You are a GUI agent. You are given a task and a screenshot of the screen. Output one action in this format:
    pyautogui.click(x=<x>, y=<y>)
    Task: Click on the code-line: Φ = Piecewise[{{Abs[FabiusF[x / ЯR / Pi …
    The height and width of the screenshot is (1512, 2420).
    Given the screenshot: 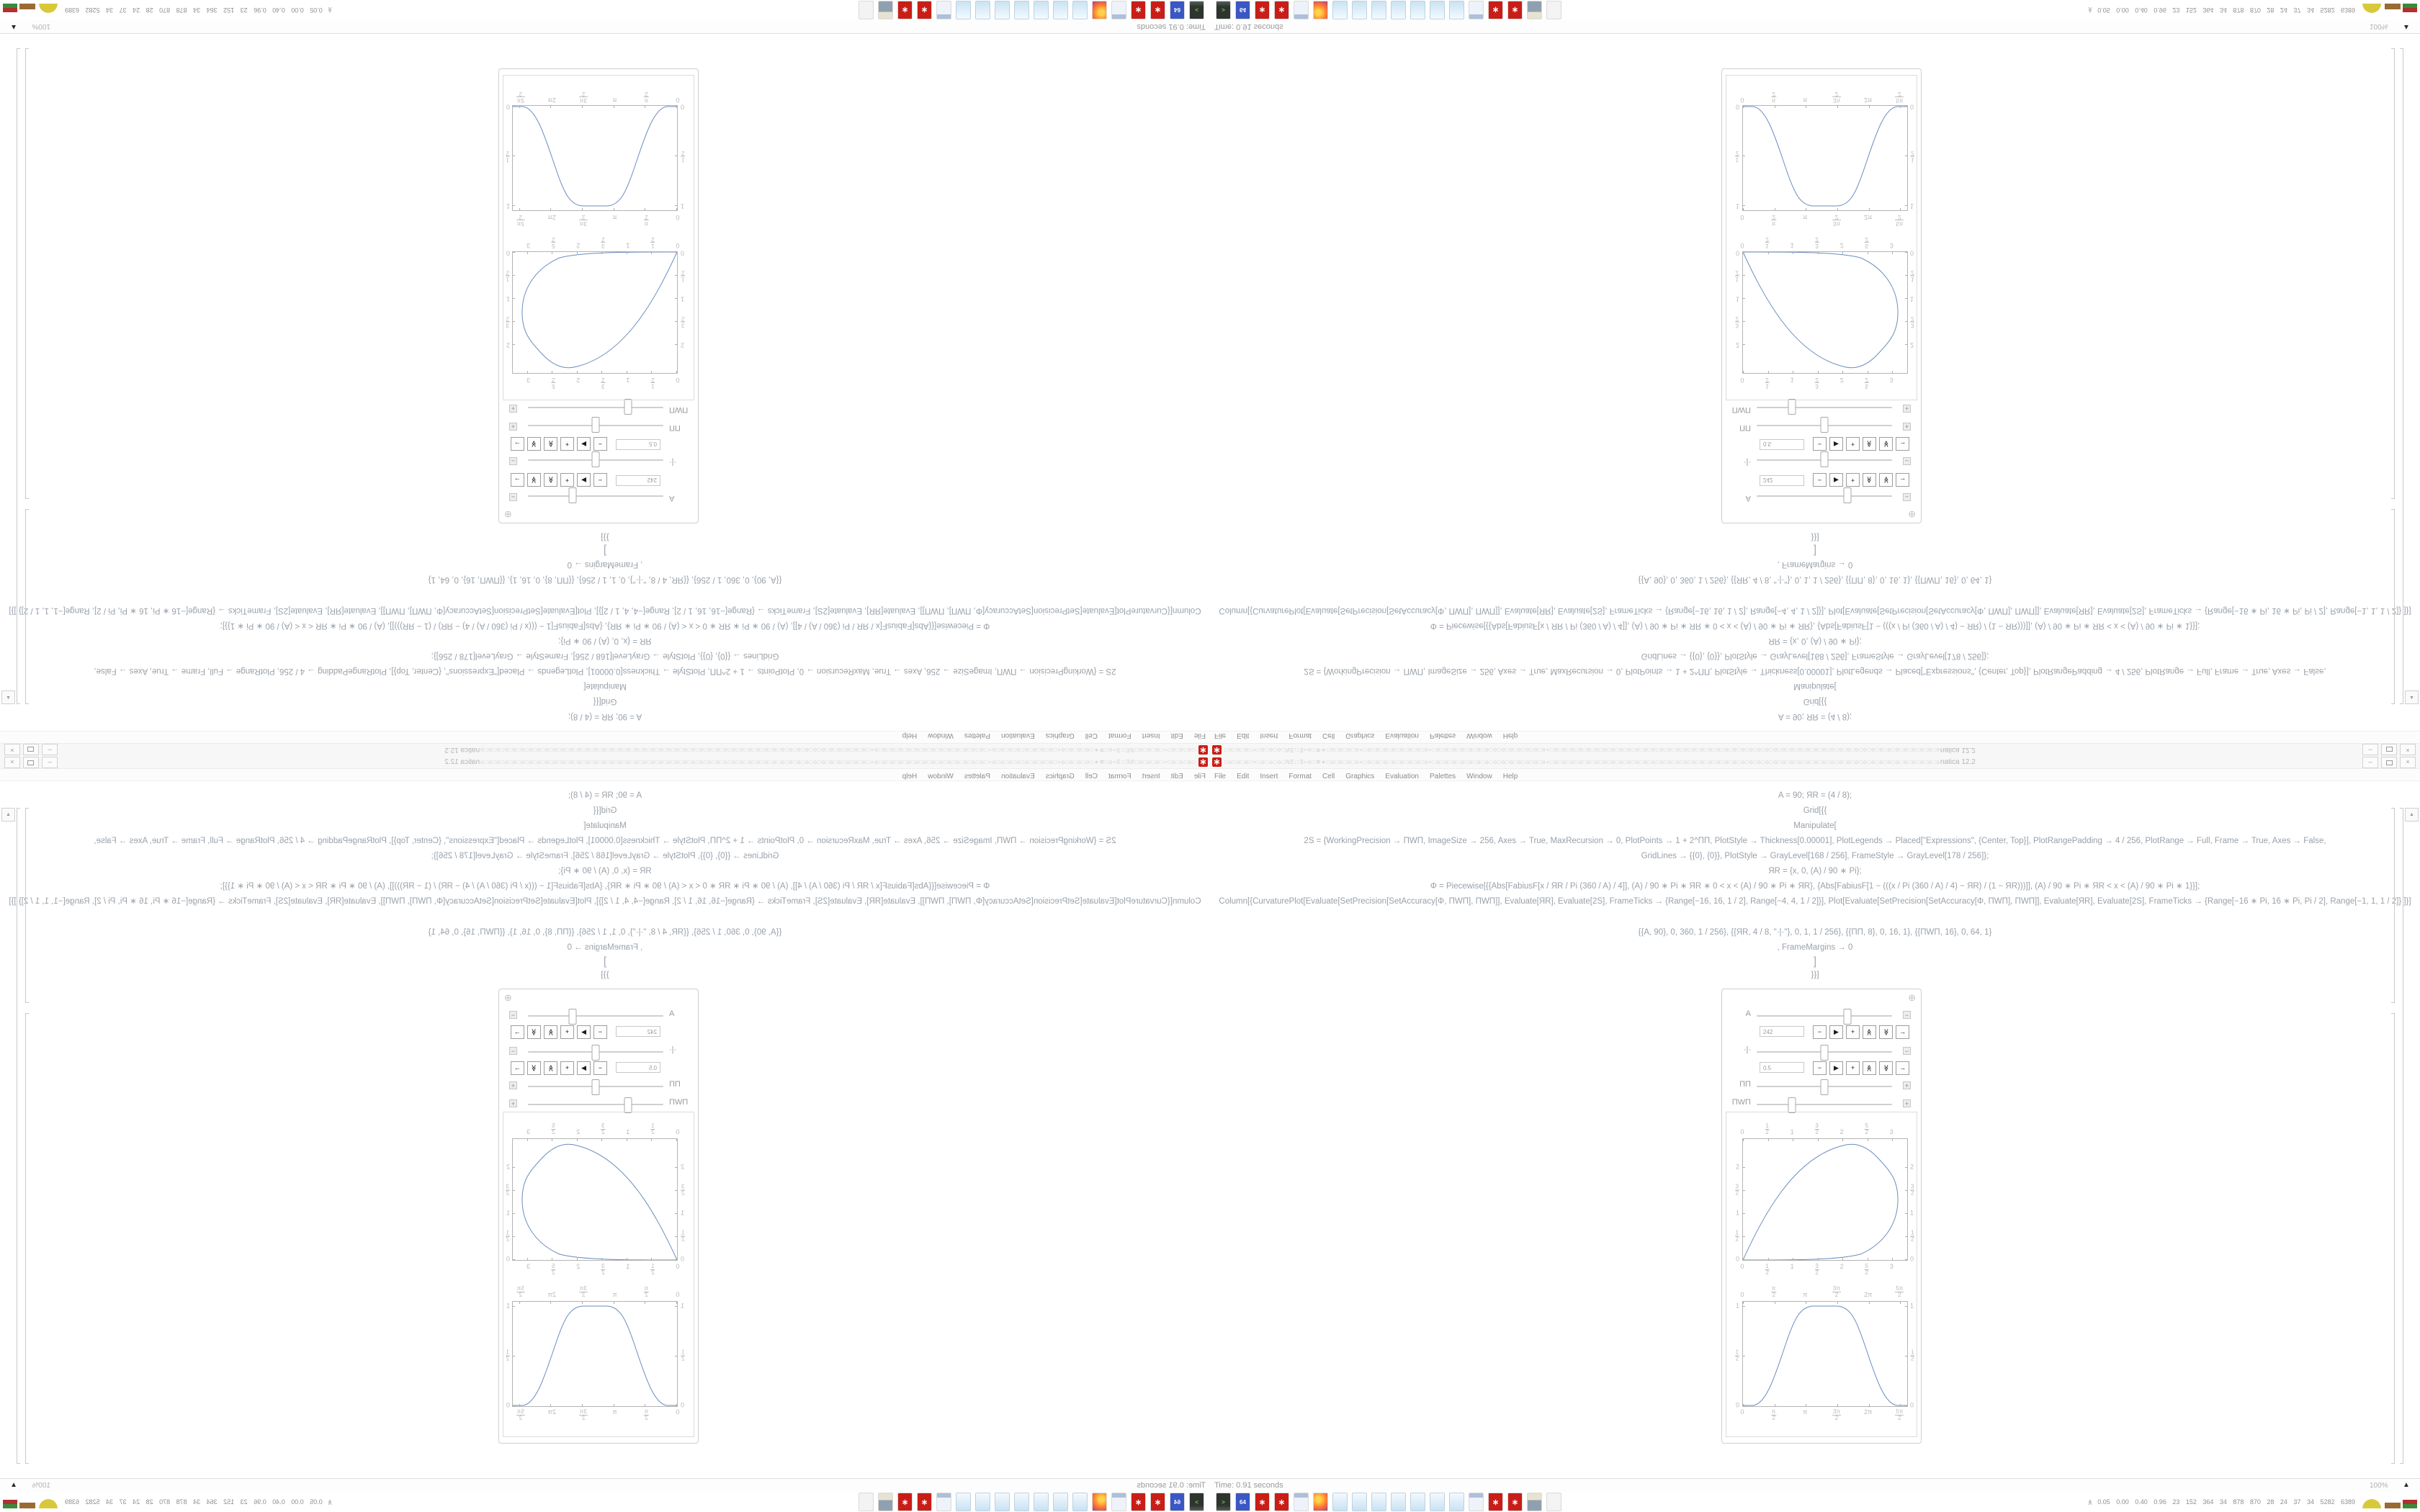 What is the action you would take?
    pyautogui.click(x=605, y=625)
    